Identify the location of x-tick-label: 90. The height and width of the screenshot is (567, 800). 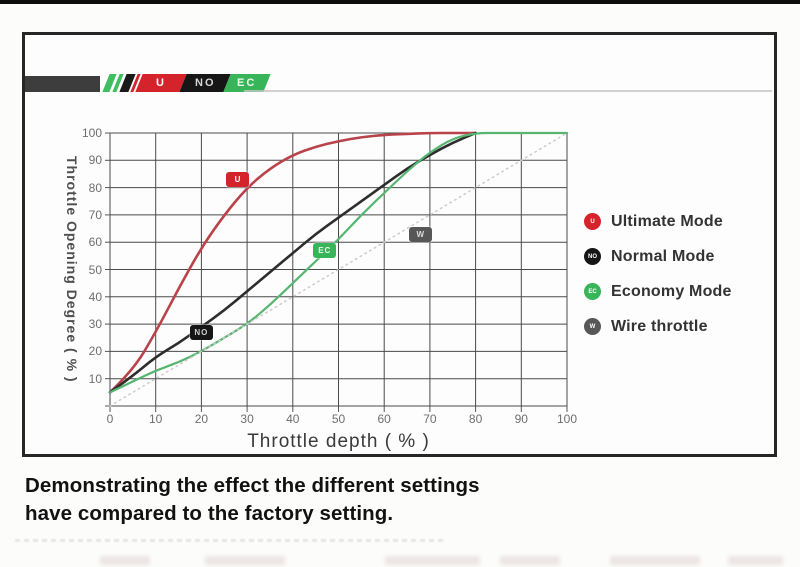
(521, 419).